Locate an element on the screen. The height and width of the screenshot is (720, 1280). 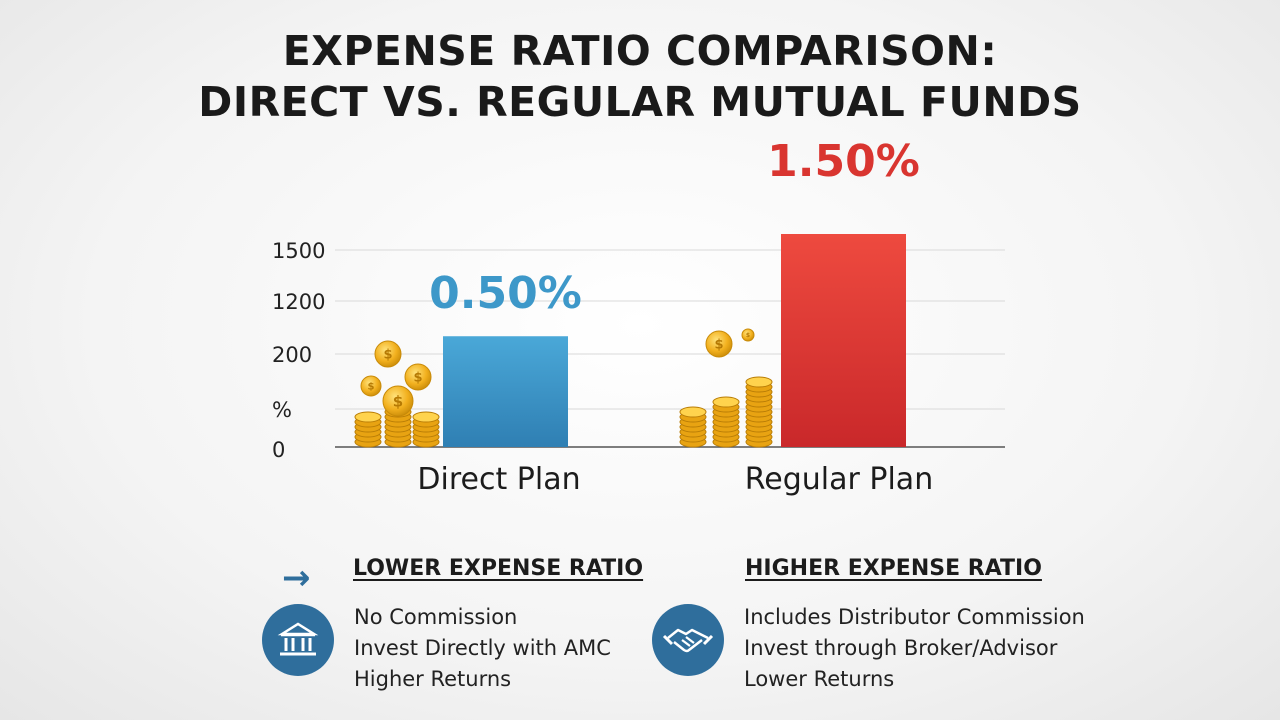
bar-regular-plan is located at coordinates (843, 340).